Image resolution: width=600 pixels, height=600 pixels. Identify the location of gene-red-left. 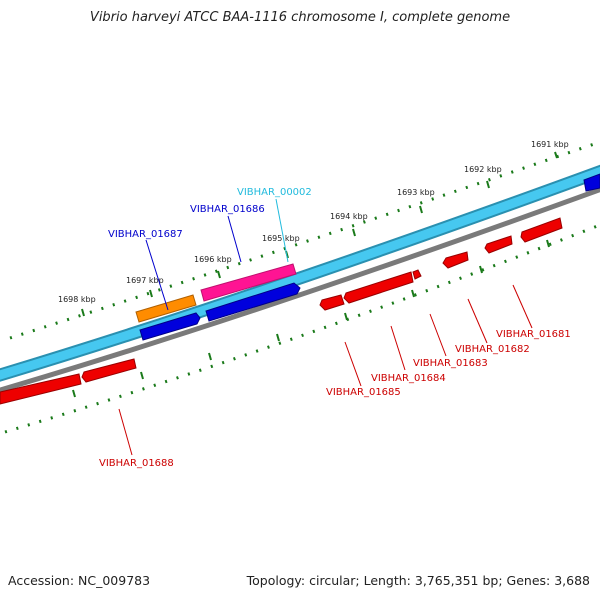
(41, 389).